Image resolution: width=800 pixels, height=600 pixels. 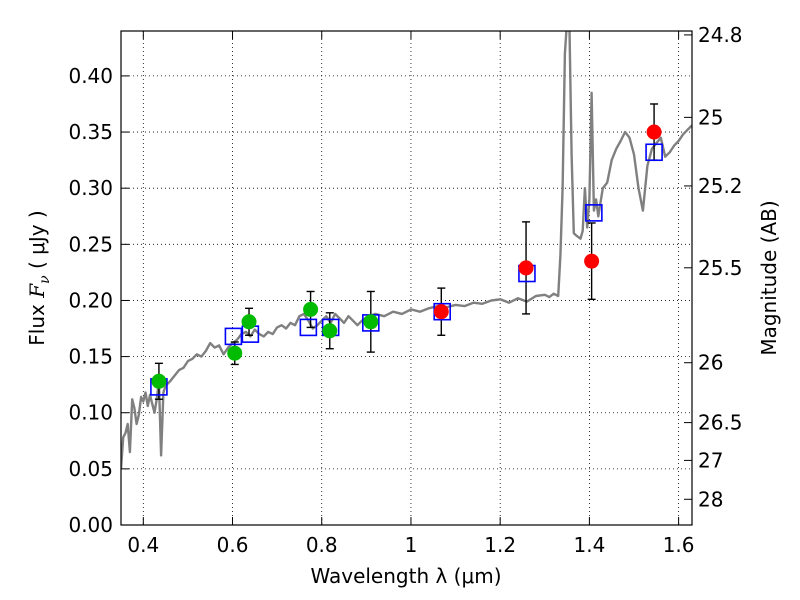 What do you see at coordinates (233, 545) in the screenshot?
I see `x-tick-label: 0.6` at bounding box center [233, 545].